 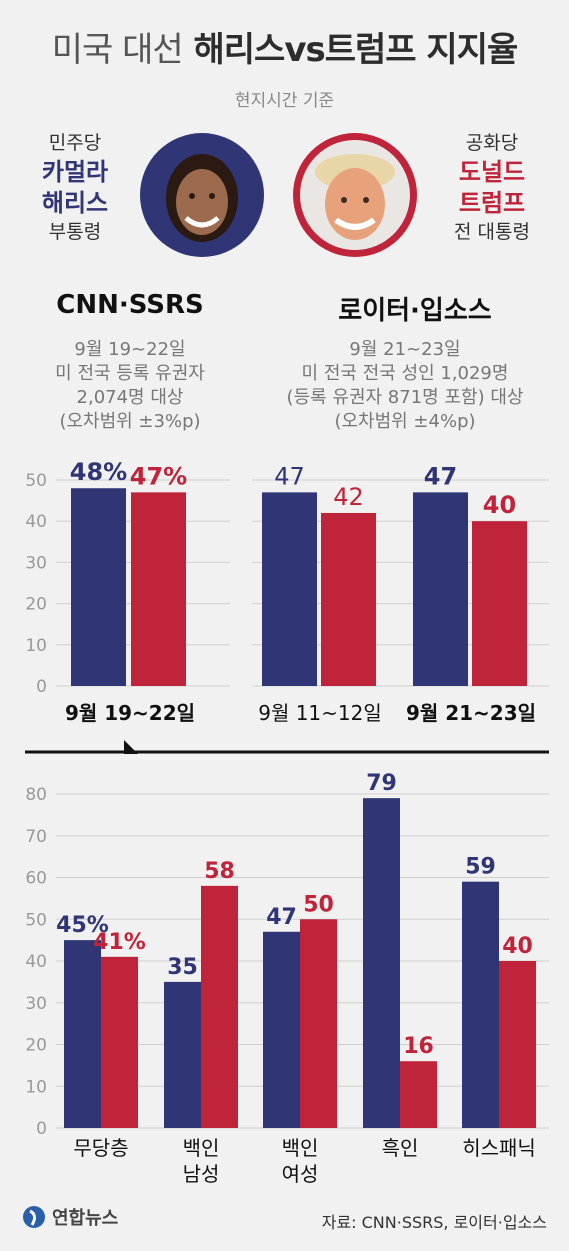 I want to click on trump-name-line1: 도널드, so click(x=492, y=172).